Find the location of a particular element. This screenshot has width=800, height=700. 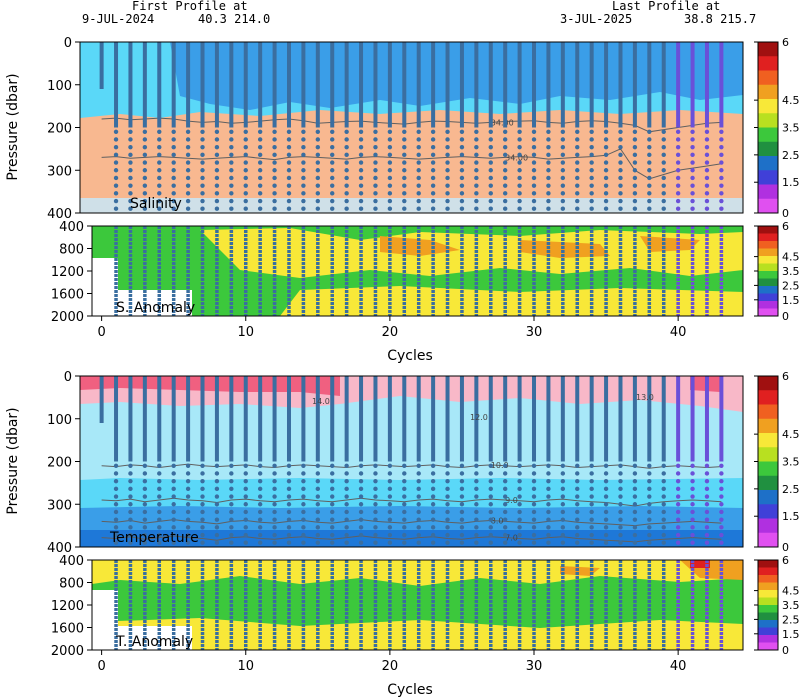

y-tick-label: 200 is located at coordinates (59, 463).